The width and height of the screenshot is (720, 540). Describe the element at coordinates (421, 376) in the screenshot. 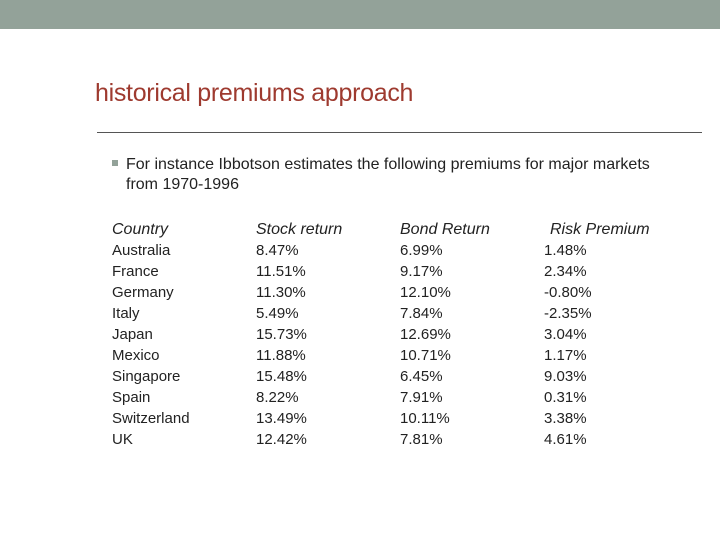

I see `bond-return-cell: 6.45%` at that location.